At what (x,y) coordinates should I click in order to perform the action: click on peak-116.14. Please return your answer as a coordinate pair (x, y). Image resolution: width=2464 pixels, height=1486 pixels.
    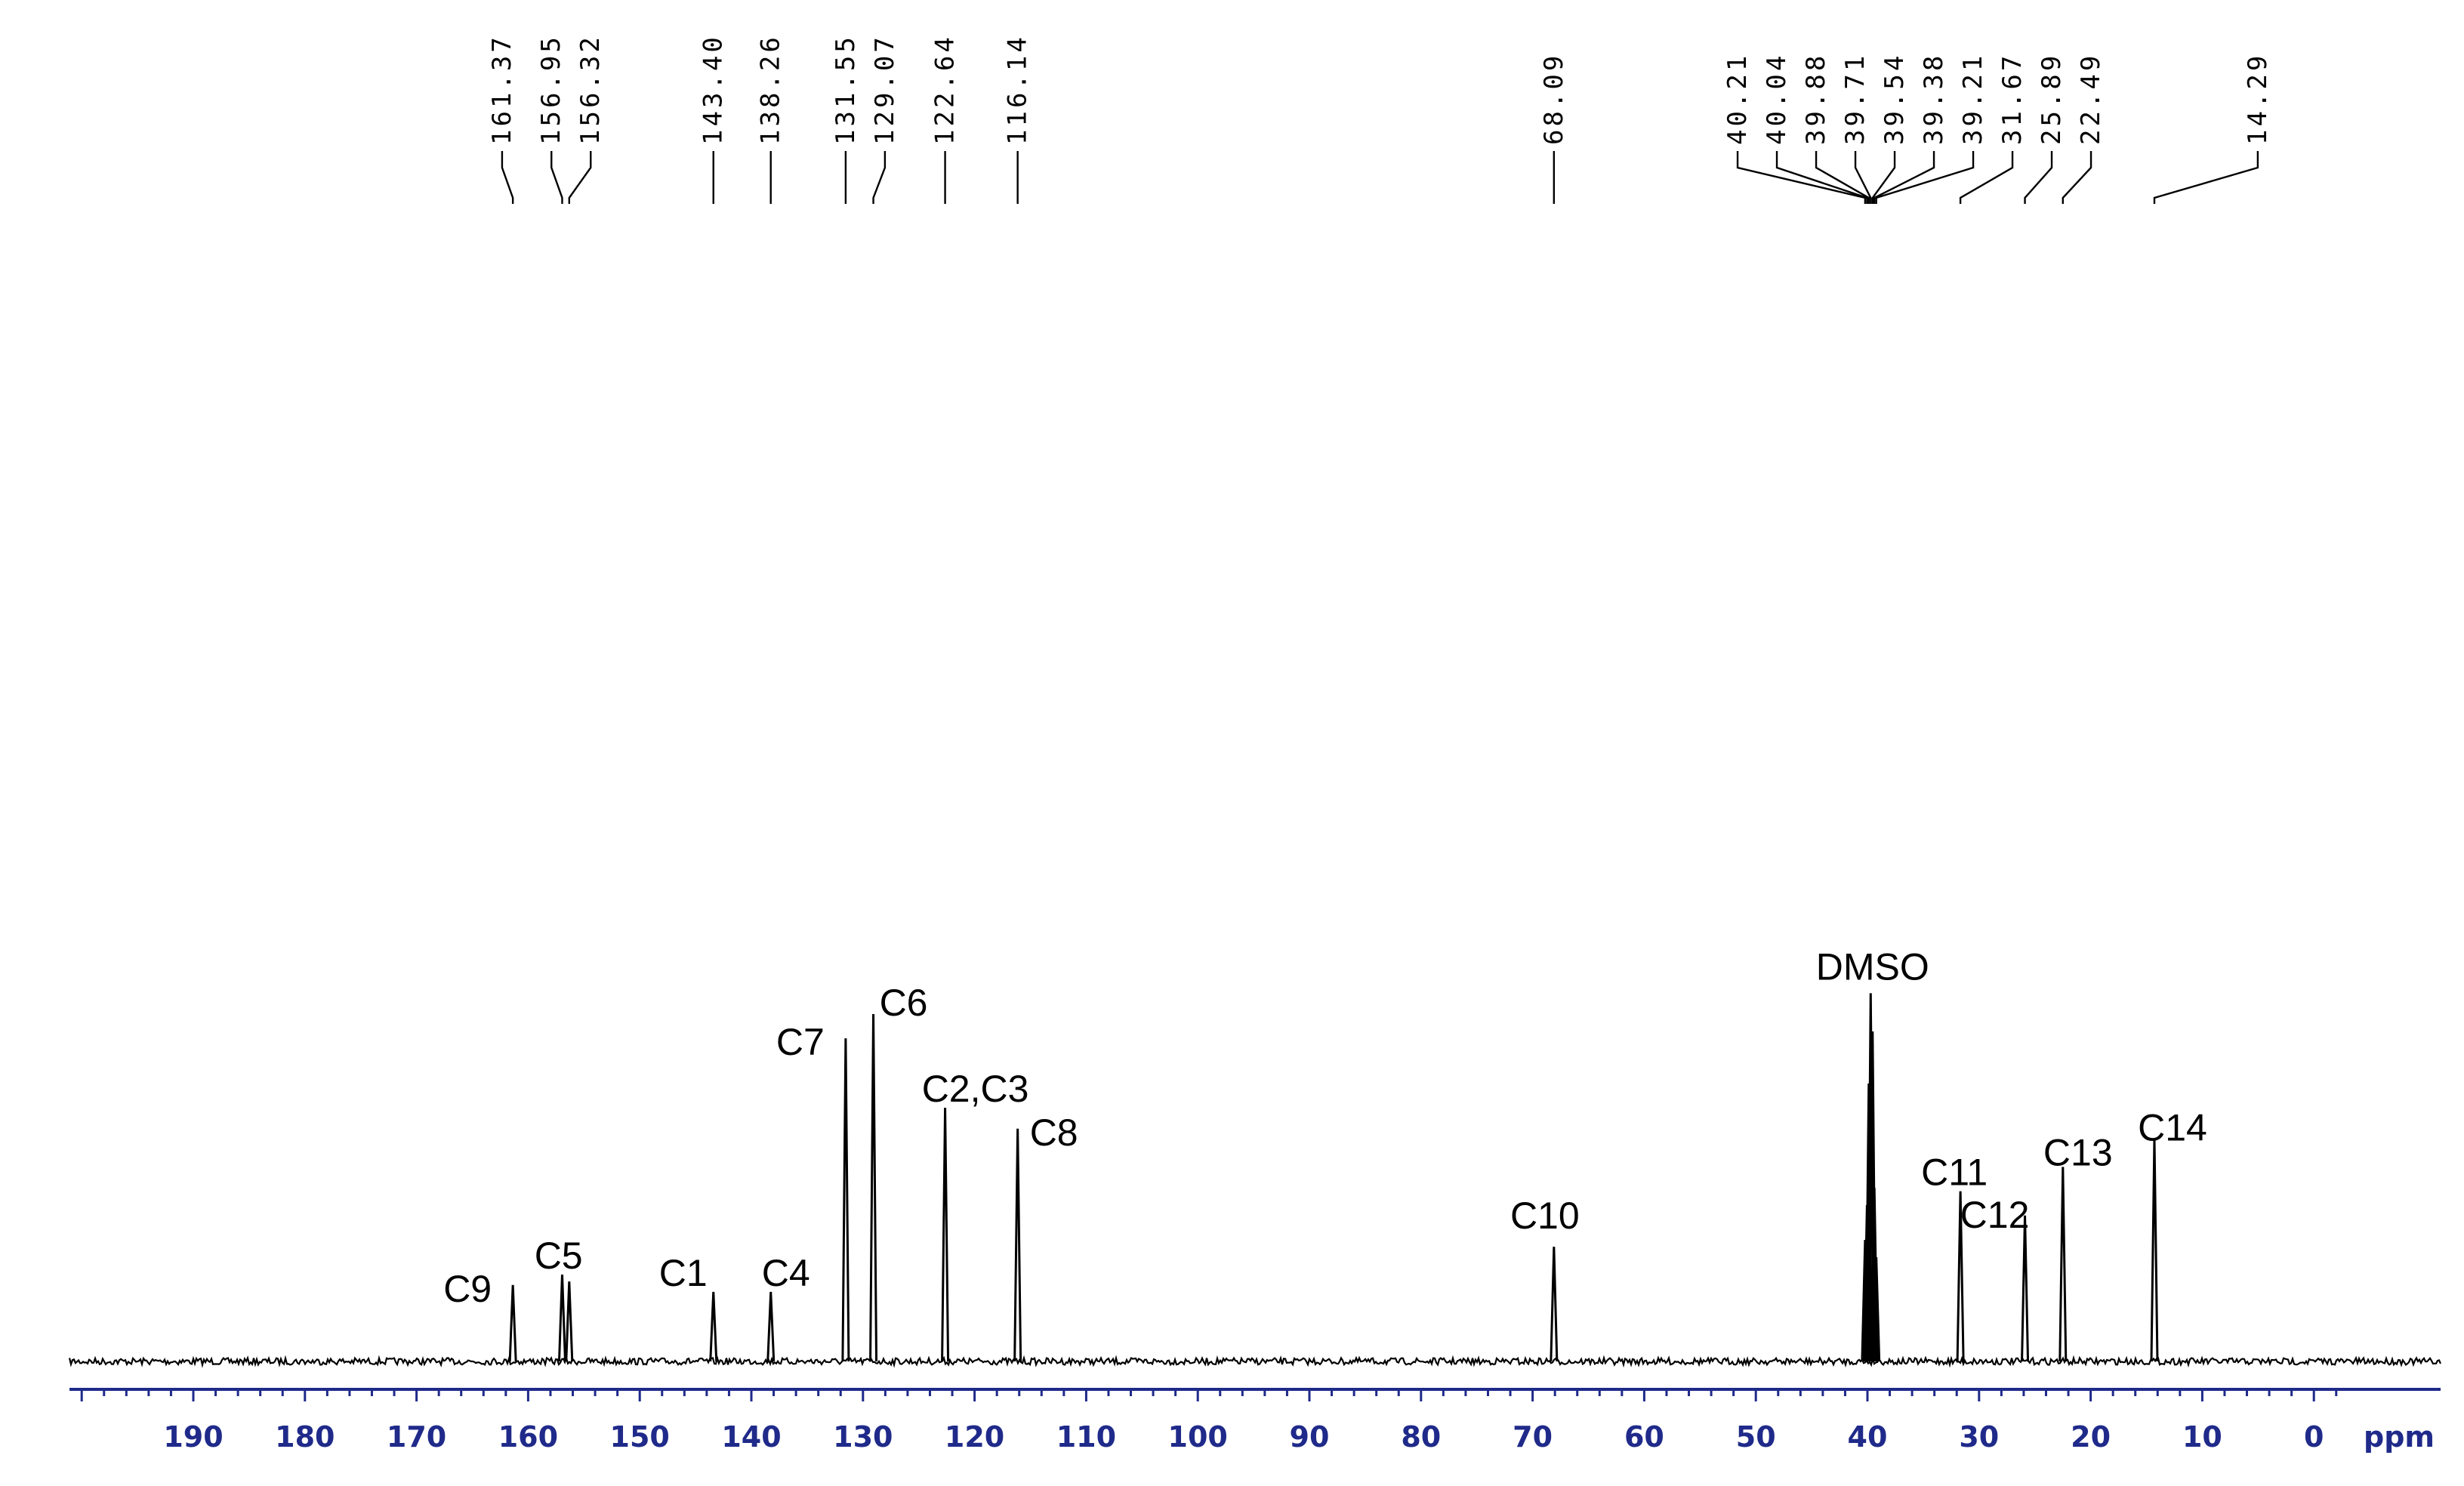
    Looking at the image, I should click on (1018, 1245).